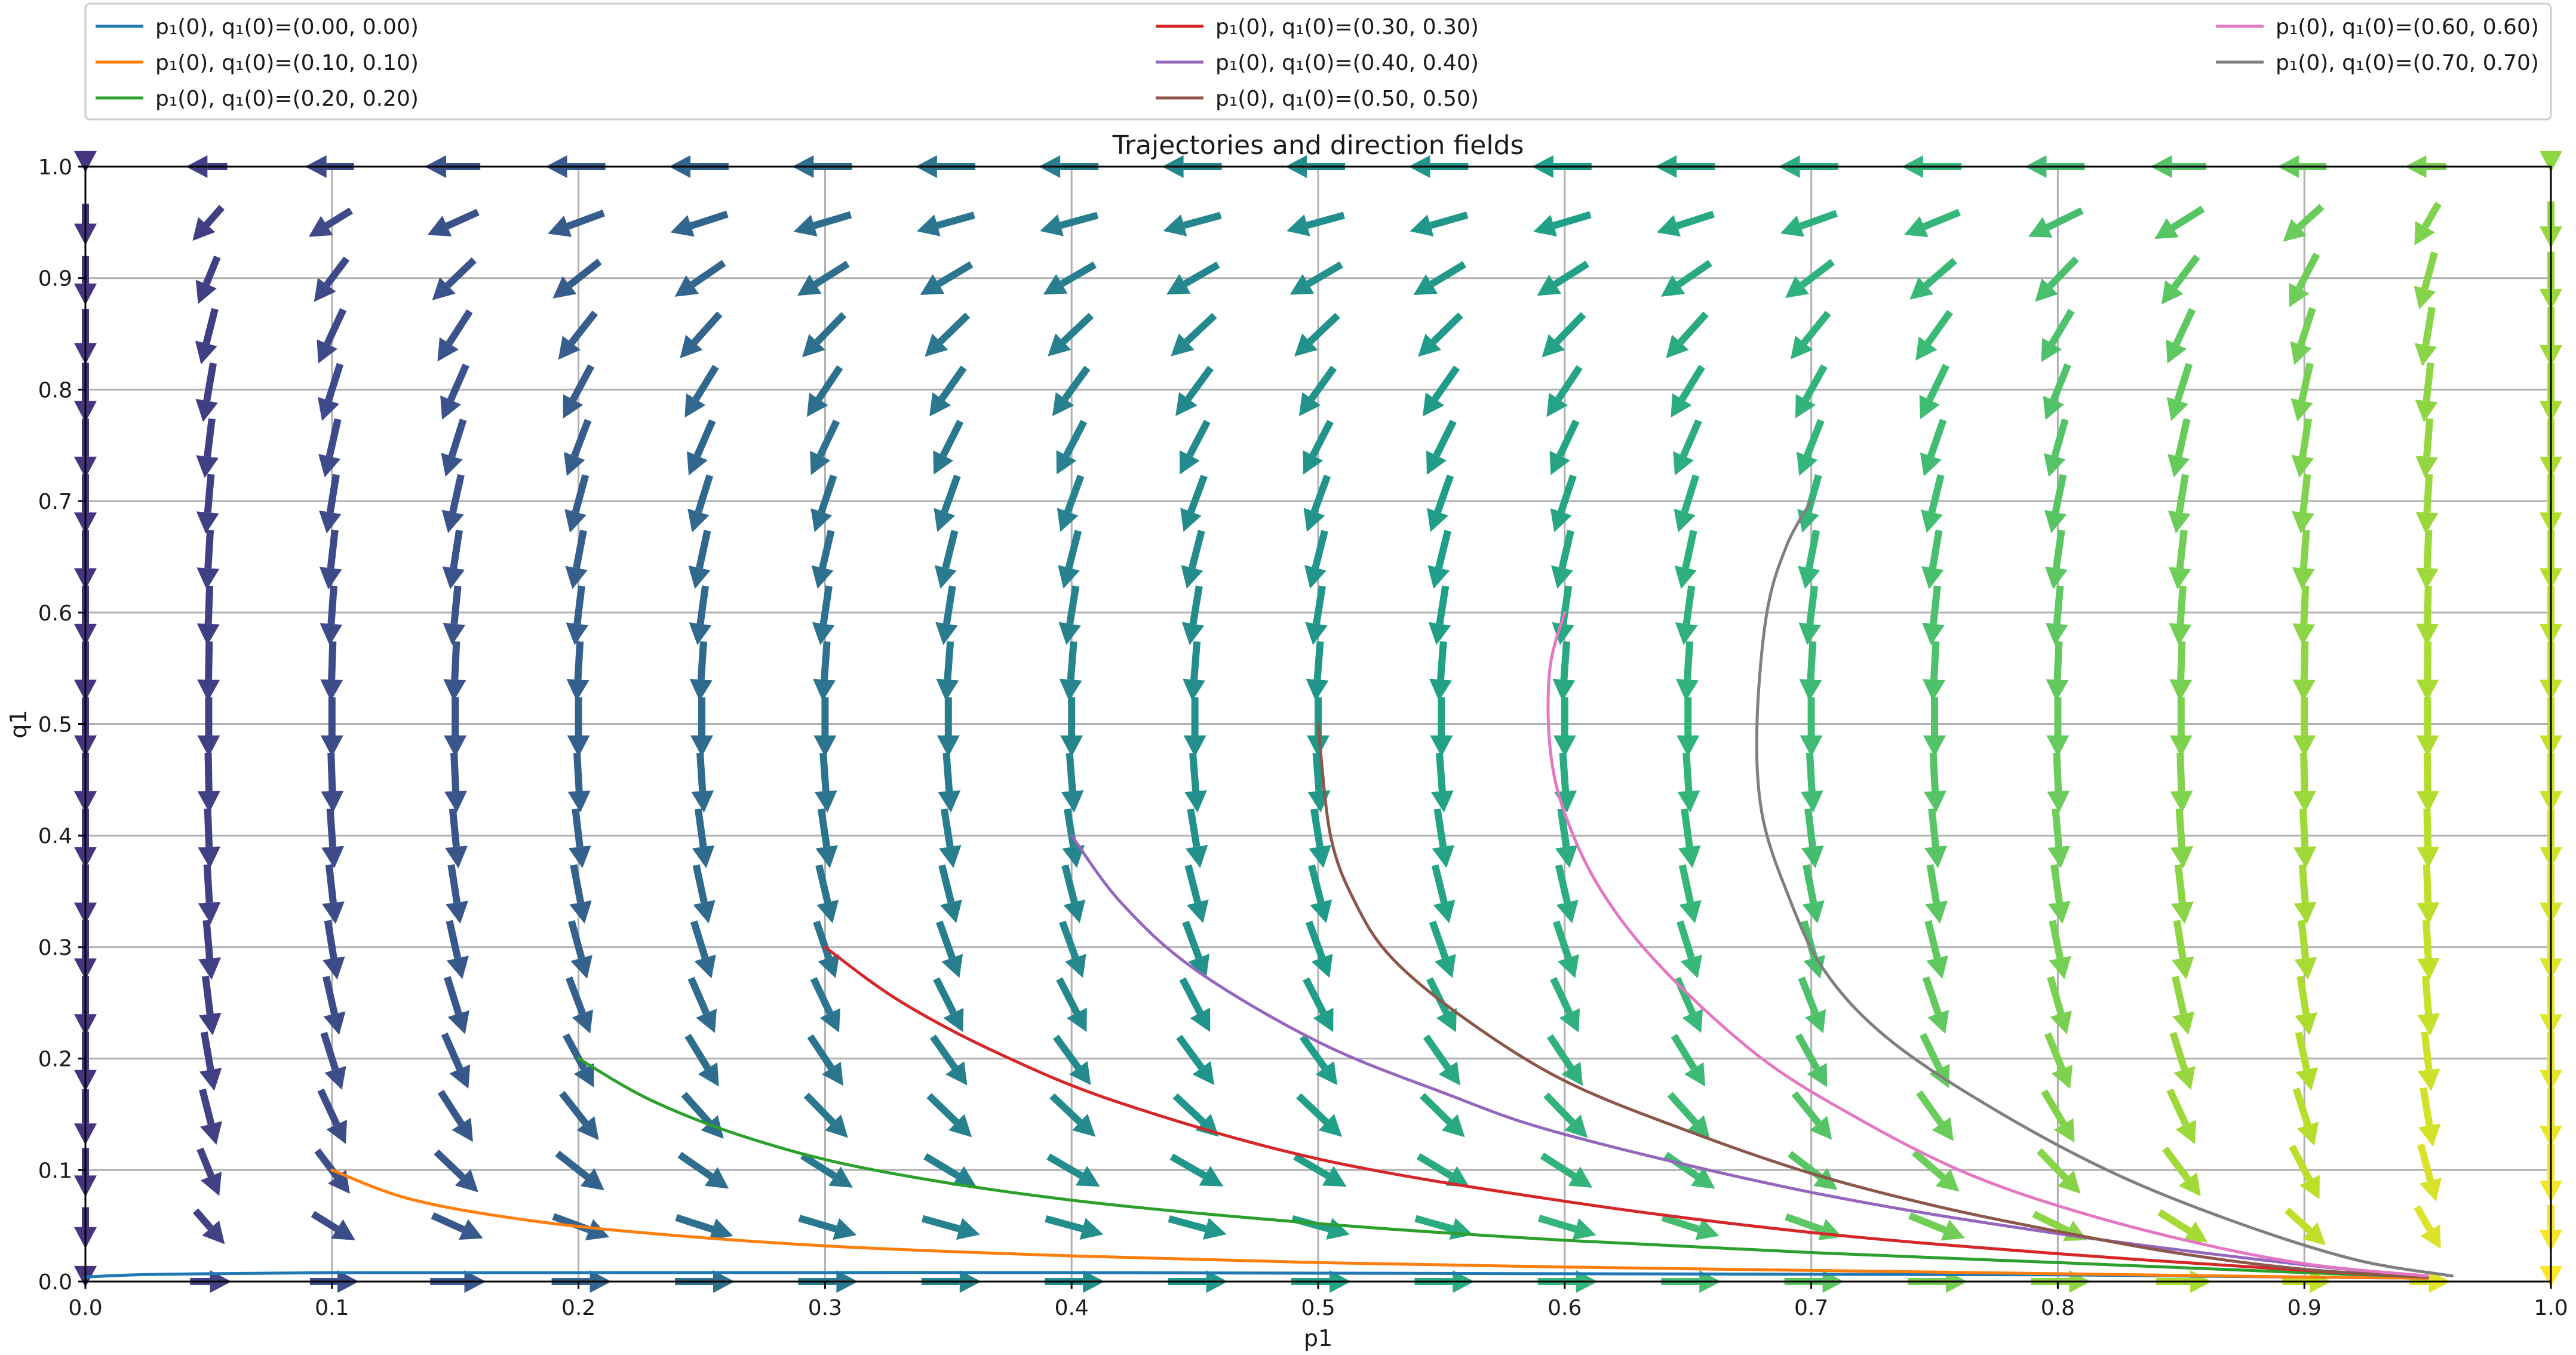 This screenshot has height=1355, width=2576. What do you see at coordinates (825, 1308) in the screenshot?
I see `x-tick-label: 0.3` at bounding box center [825, 1308].